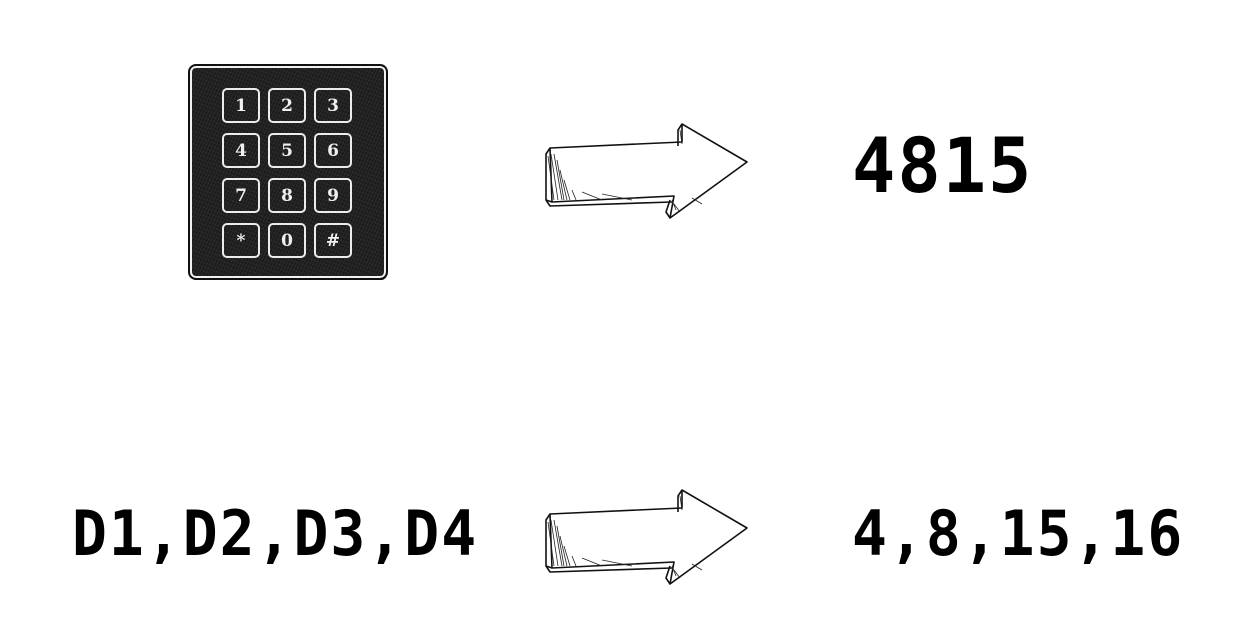 This screenshot has height=644, width=1238. Describe the element at coordinates (287, 240) in the screenshot. I see `keypad-key: 0` at that location.